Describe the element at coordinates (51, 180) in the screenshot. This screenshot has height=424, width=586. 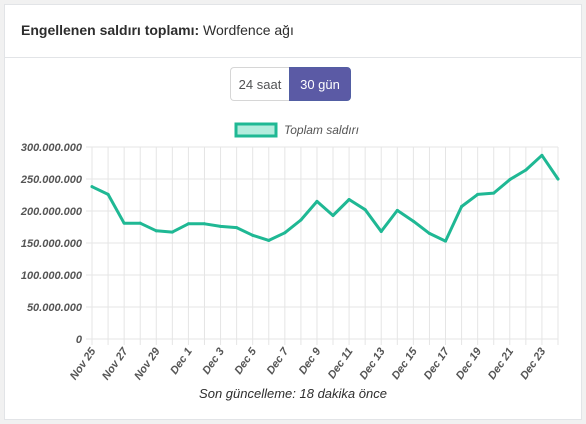
I see `y-tick-label: 250.000.000` at that location.